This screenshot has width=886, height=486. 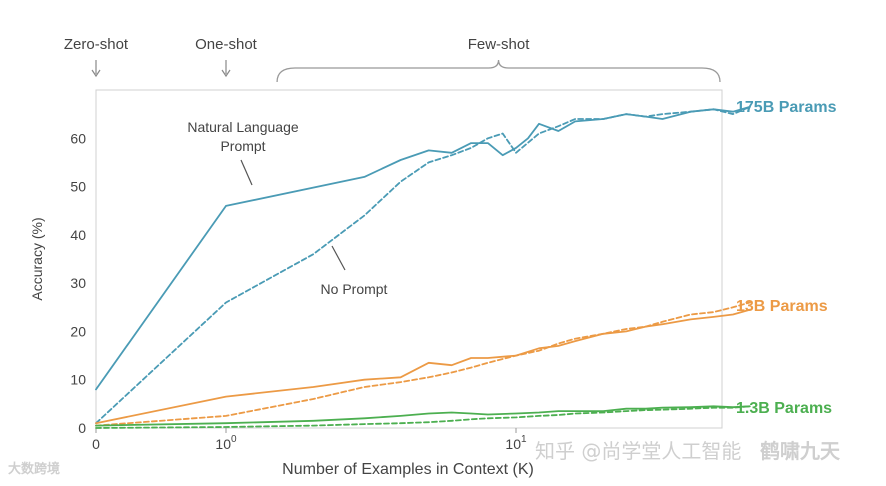 I want to click on few-shot-brace, so click(x=498, y=71).